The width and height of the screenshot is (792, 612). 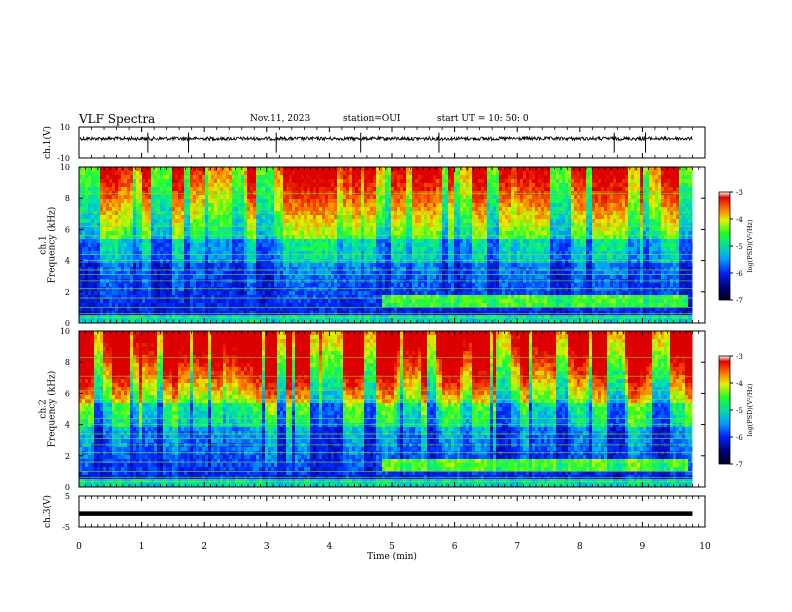 What do you see at coordinates (67, 496) in the screenshot?
I see `y-tick-label: 5` at bounding box center [67, 496].